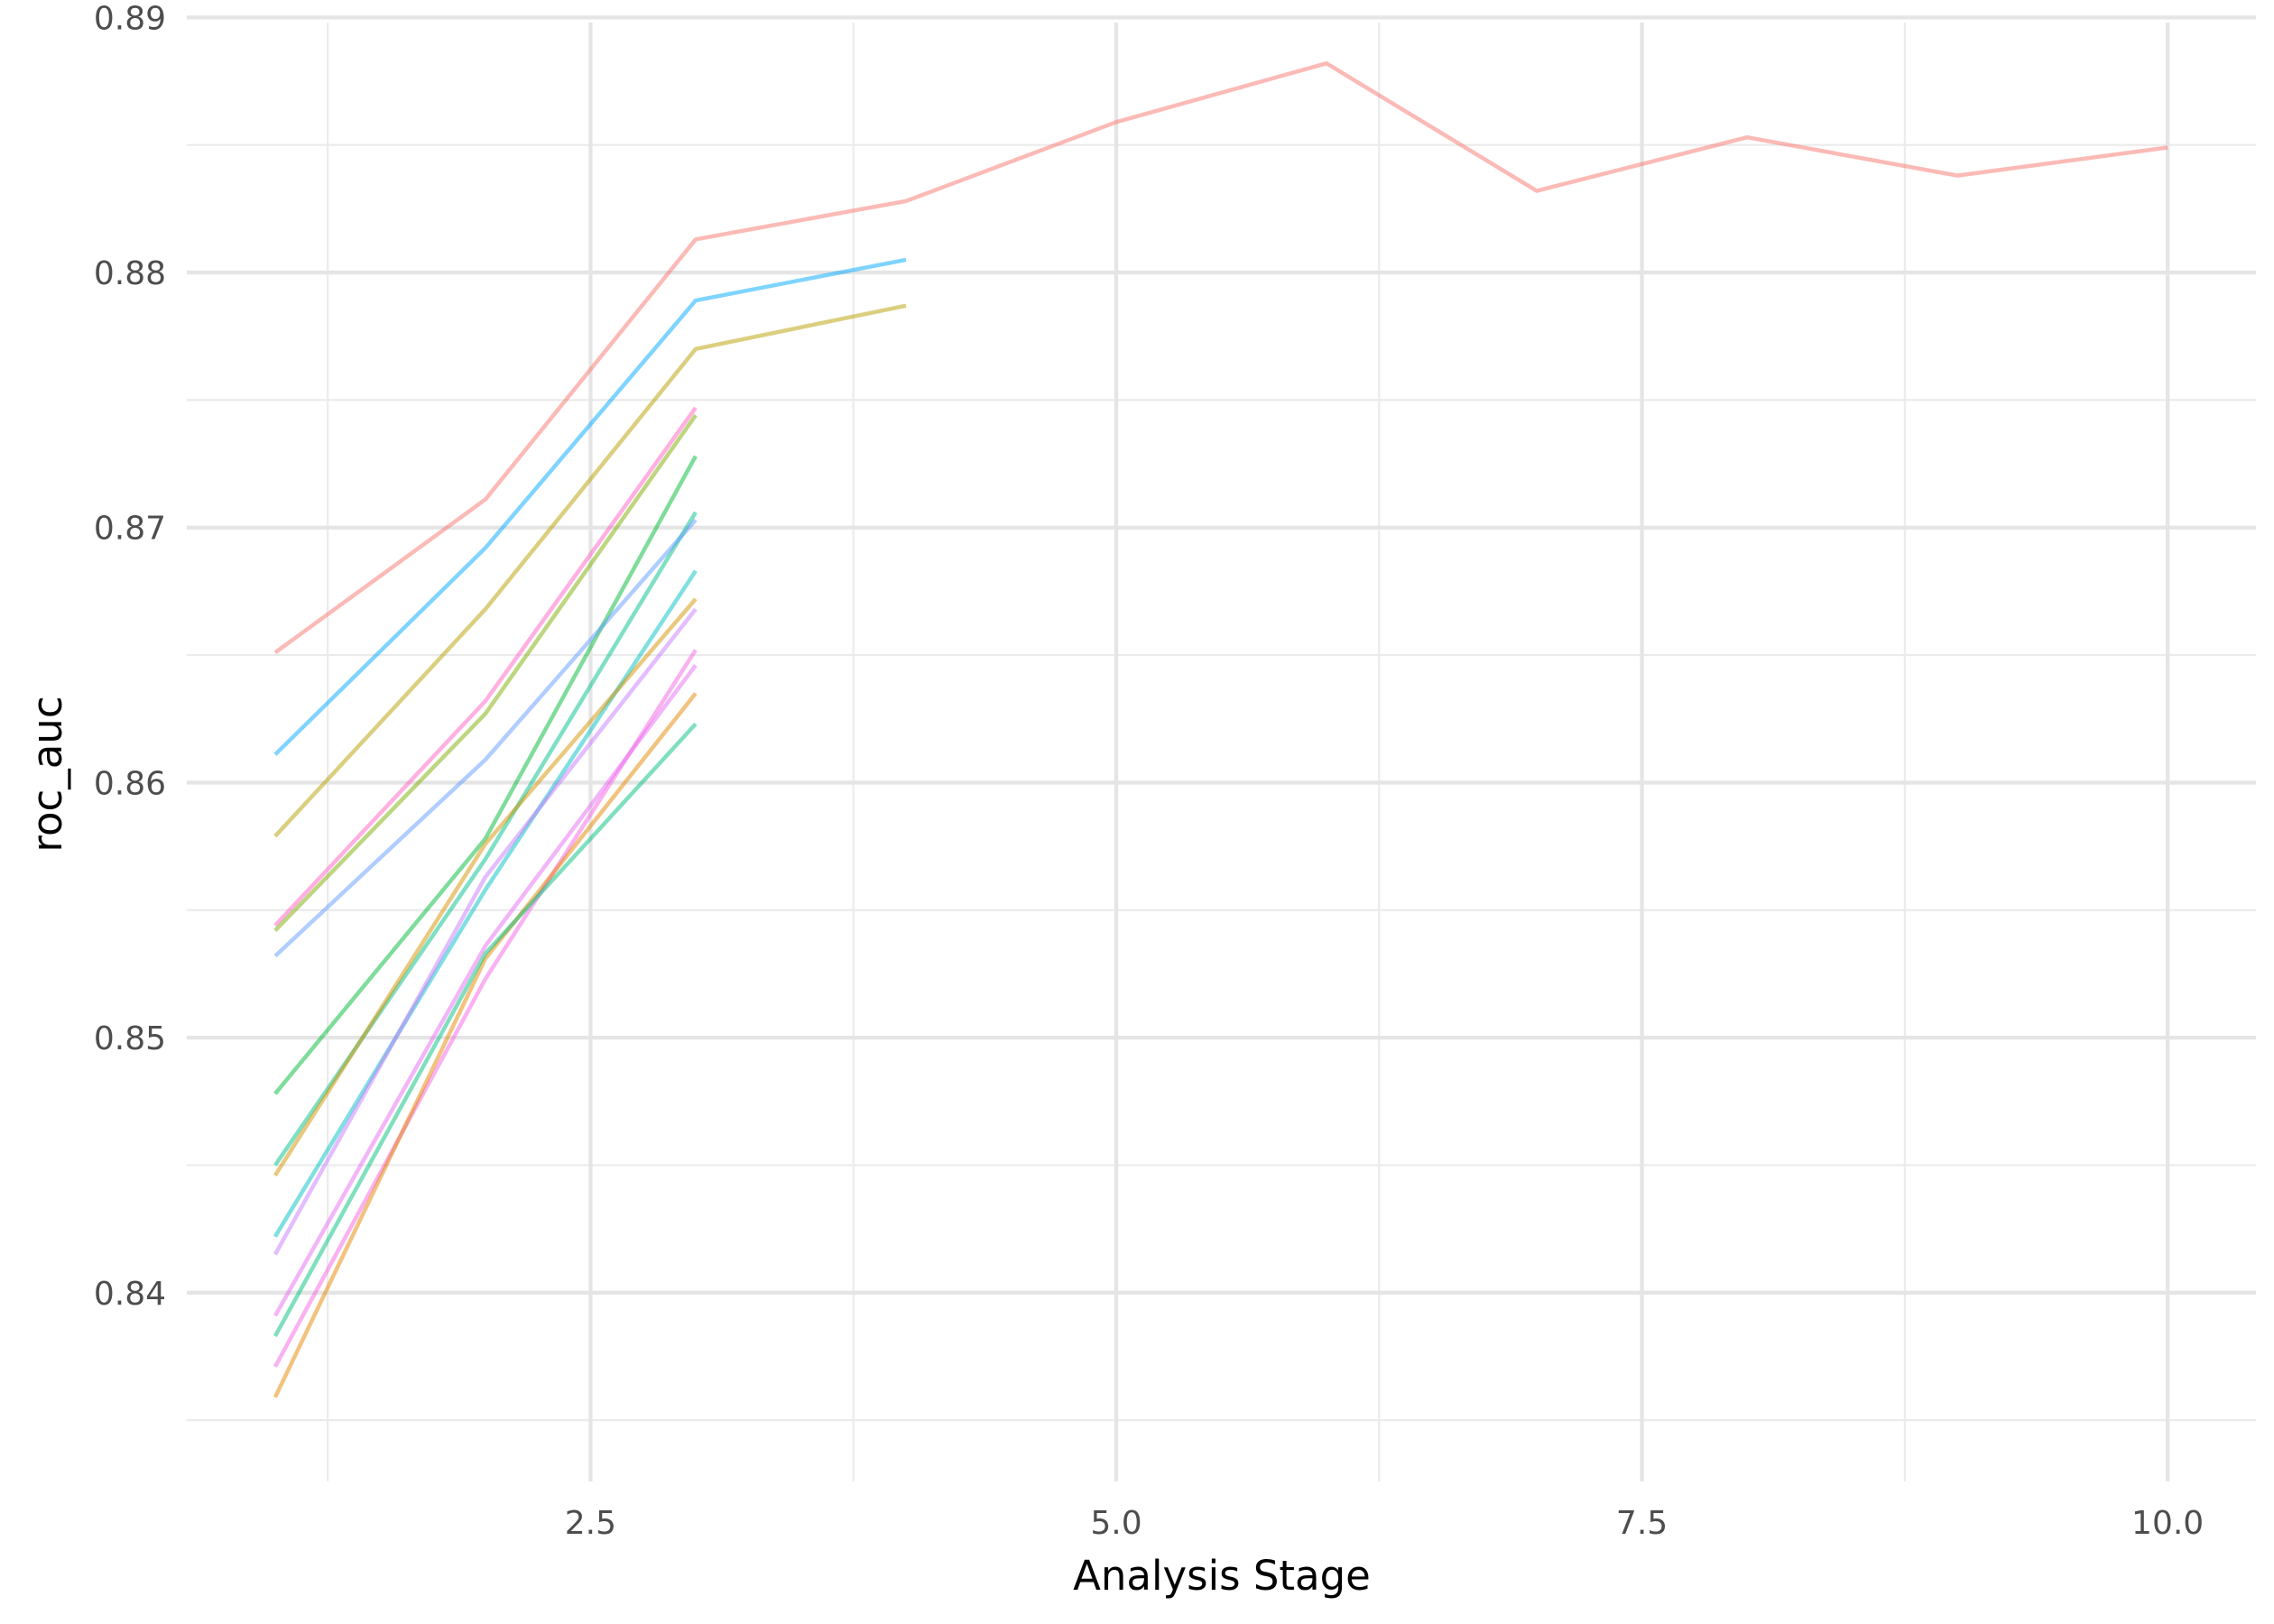 The height and width of the screenshot is (1624, 2274). I want to click on y-tick-label: 0.84, so click(130, 1295).